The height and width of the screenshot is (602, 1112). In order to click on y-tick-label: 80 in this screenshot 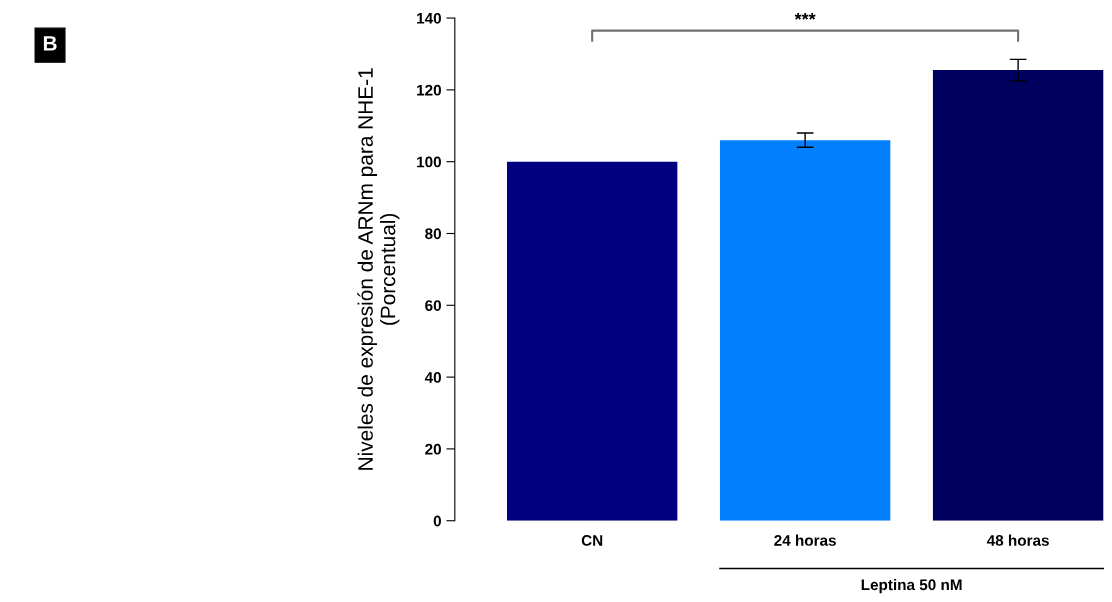, I will do `click(433, 234)`.